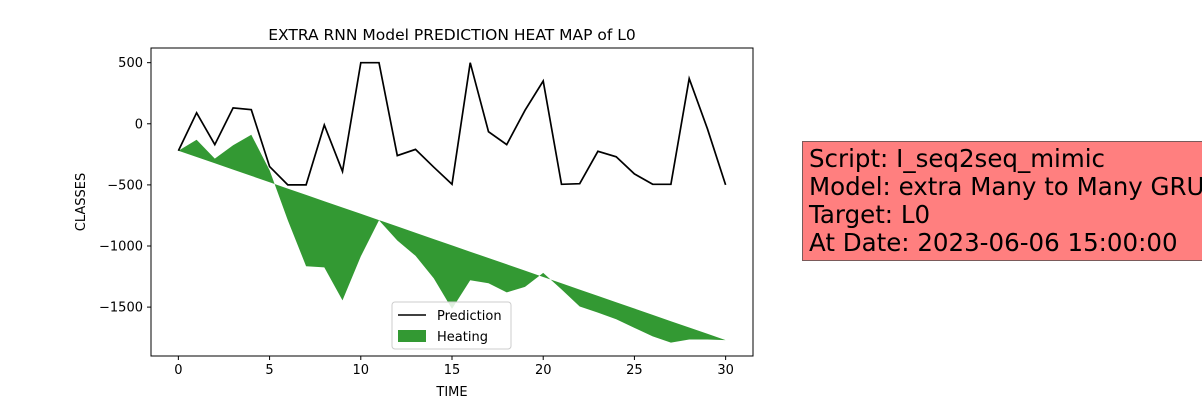 Image resolution: width=1202 pixels, height=400 pixels. I want to click on x-tick-label: 10, so click(361, 370).